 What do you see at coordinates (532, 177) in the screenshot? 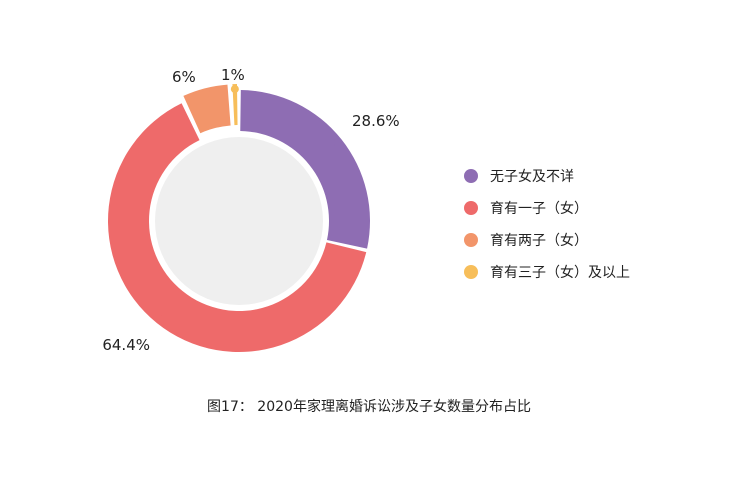
I see `legend-label: 无子女及不详` at bounding box center [532, 177].